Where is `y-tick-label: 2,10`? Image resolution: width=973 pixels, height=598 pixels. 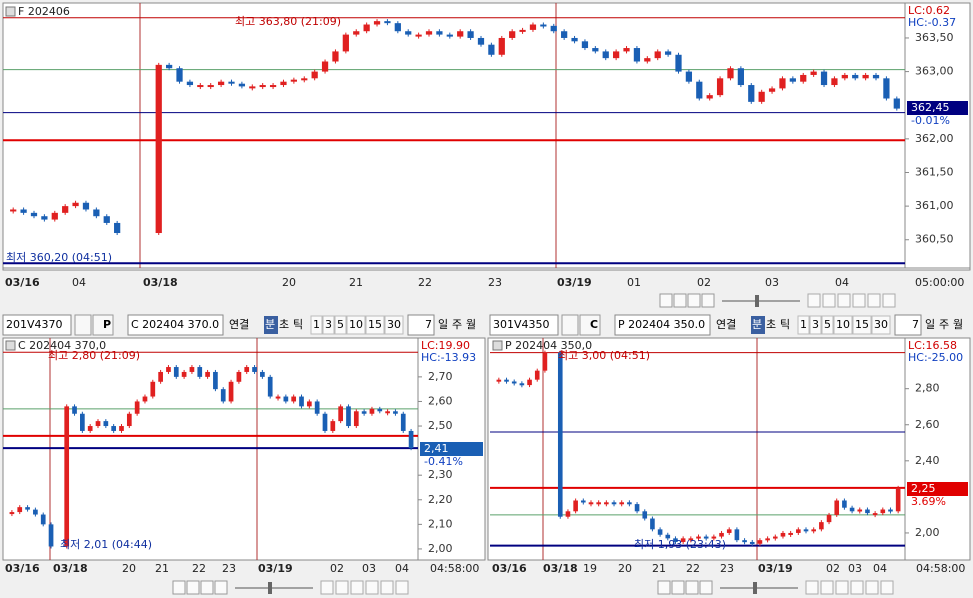
y-tick-label: 2,10 is located at coordinates (440, 523).